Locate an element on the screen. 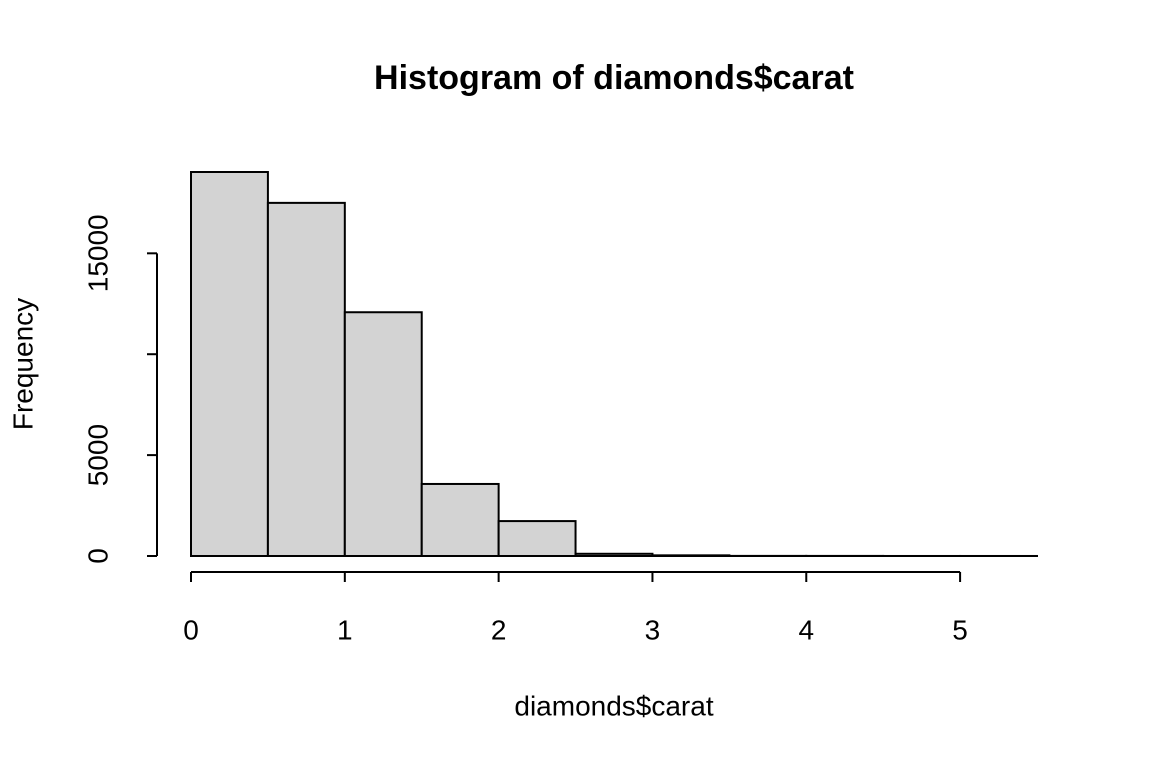 Image resolution: width=1152 pixels, height=768 pixels. x-tick-label: 2 is located at coordinates (499, 629).